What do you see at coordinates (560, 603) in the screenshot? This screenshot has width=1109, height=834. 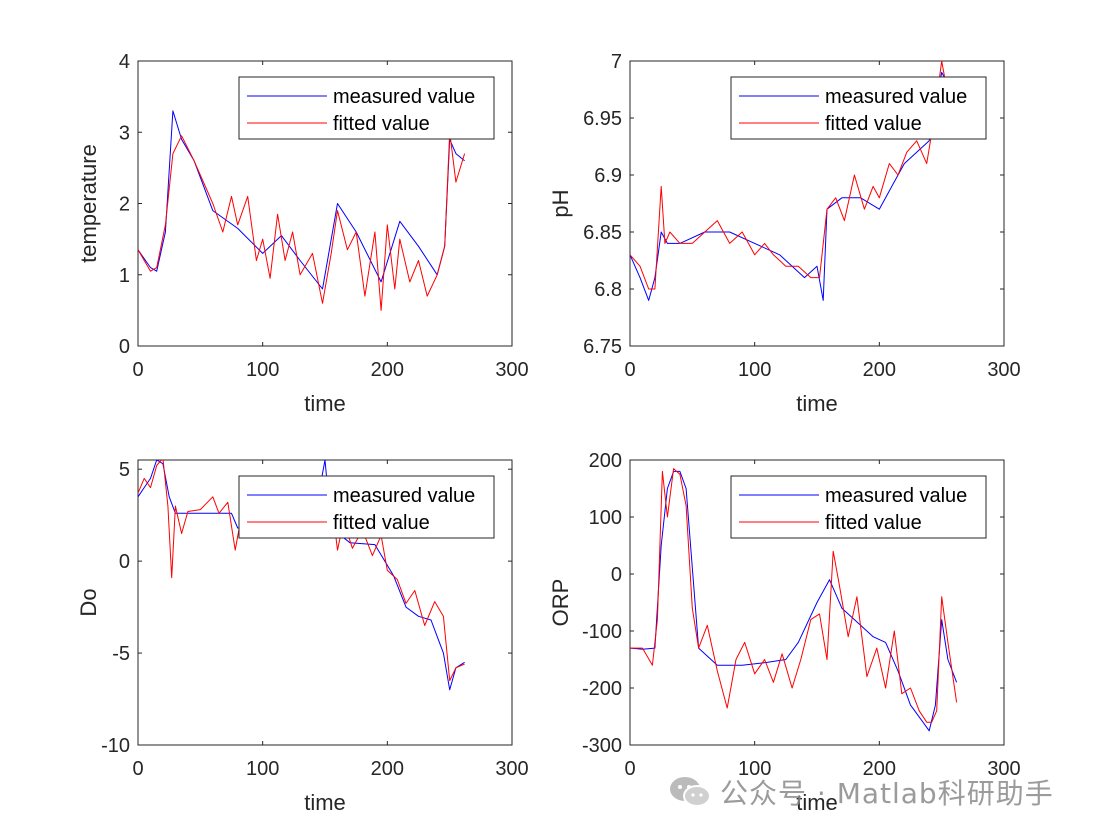 I see `y-axis-label: ORP` at bounding box center [560, 603].